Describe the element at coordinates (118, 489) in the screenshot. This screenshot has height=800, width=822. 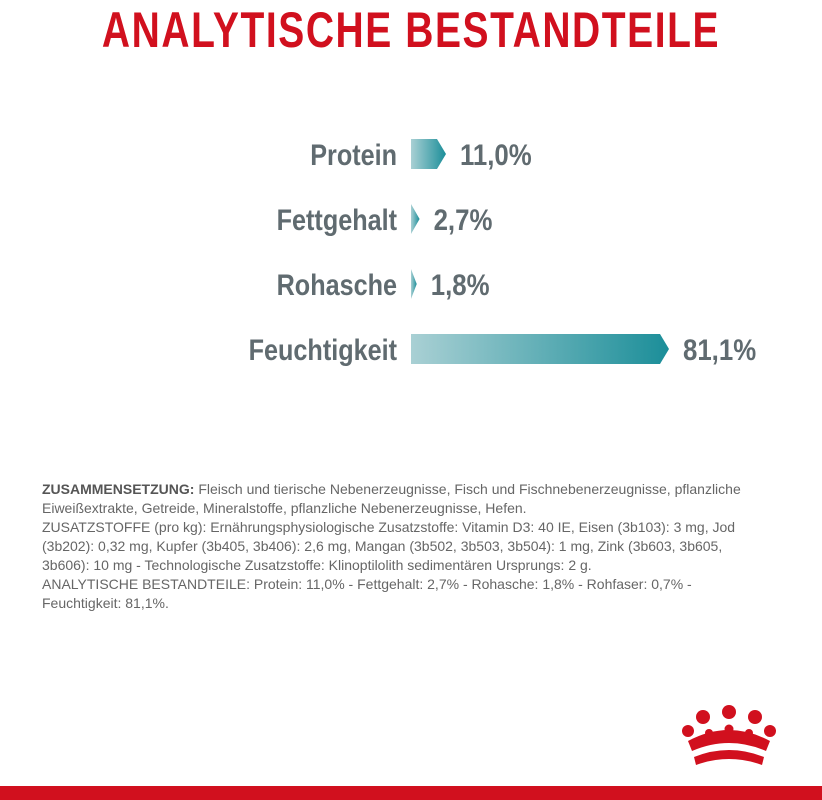
I see `composition-heading: ZUSAMMENSETZUNG:` at that location.